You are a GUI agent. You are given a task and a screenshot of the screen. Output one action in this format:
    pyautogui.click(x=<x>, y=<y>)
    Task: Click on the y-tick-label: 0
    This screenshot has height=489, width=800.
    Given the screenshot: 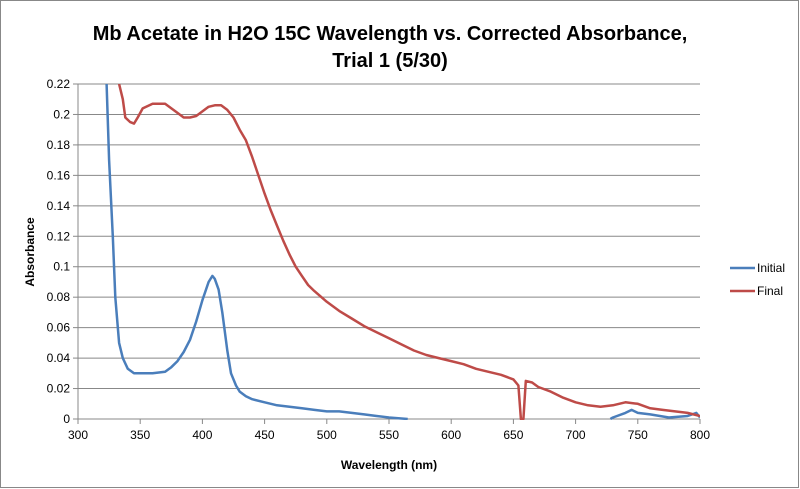 What is the action you would take?
    pyautogui.click(x=66, y=419)
    